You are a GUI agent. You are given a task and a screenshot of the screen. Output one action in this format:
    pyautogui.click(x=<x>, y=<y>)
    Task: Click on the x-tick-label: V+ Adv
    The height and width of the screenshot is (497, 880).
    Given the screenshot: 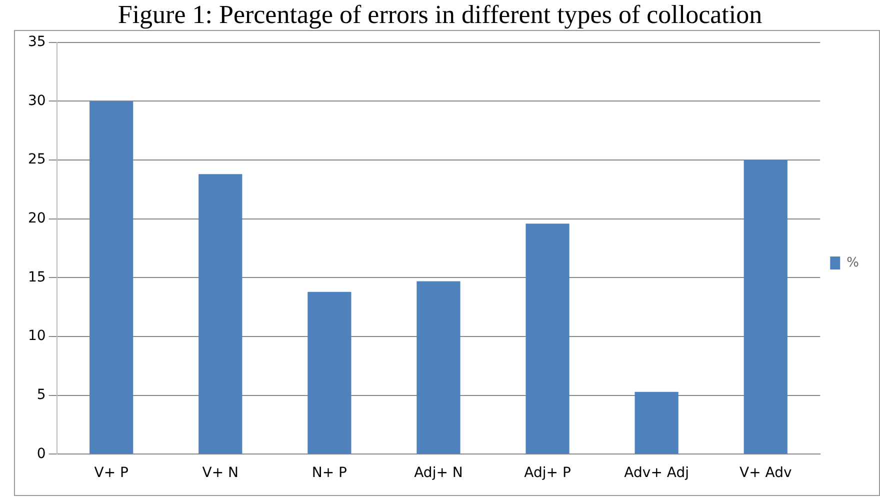 What is the action you would take?
    pyautogui.click(x=765, y=473)
    